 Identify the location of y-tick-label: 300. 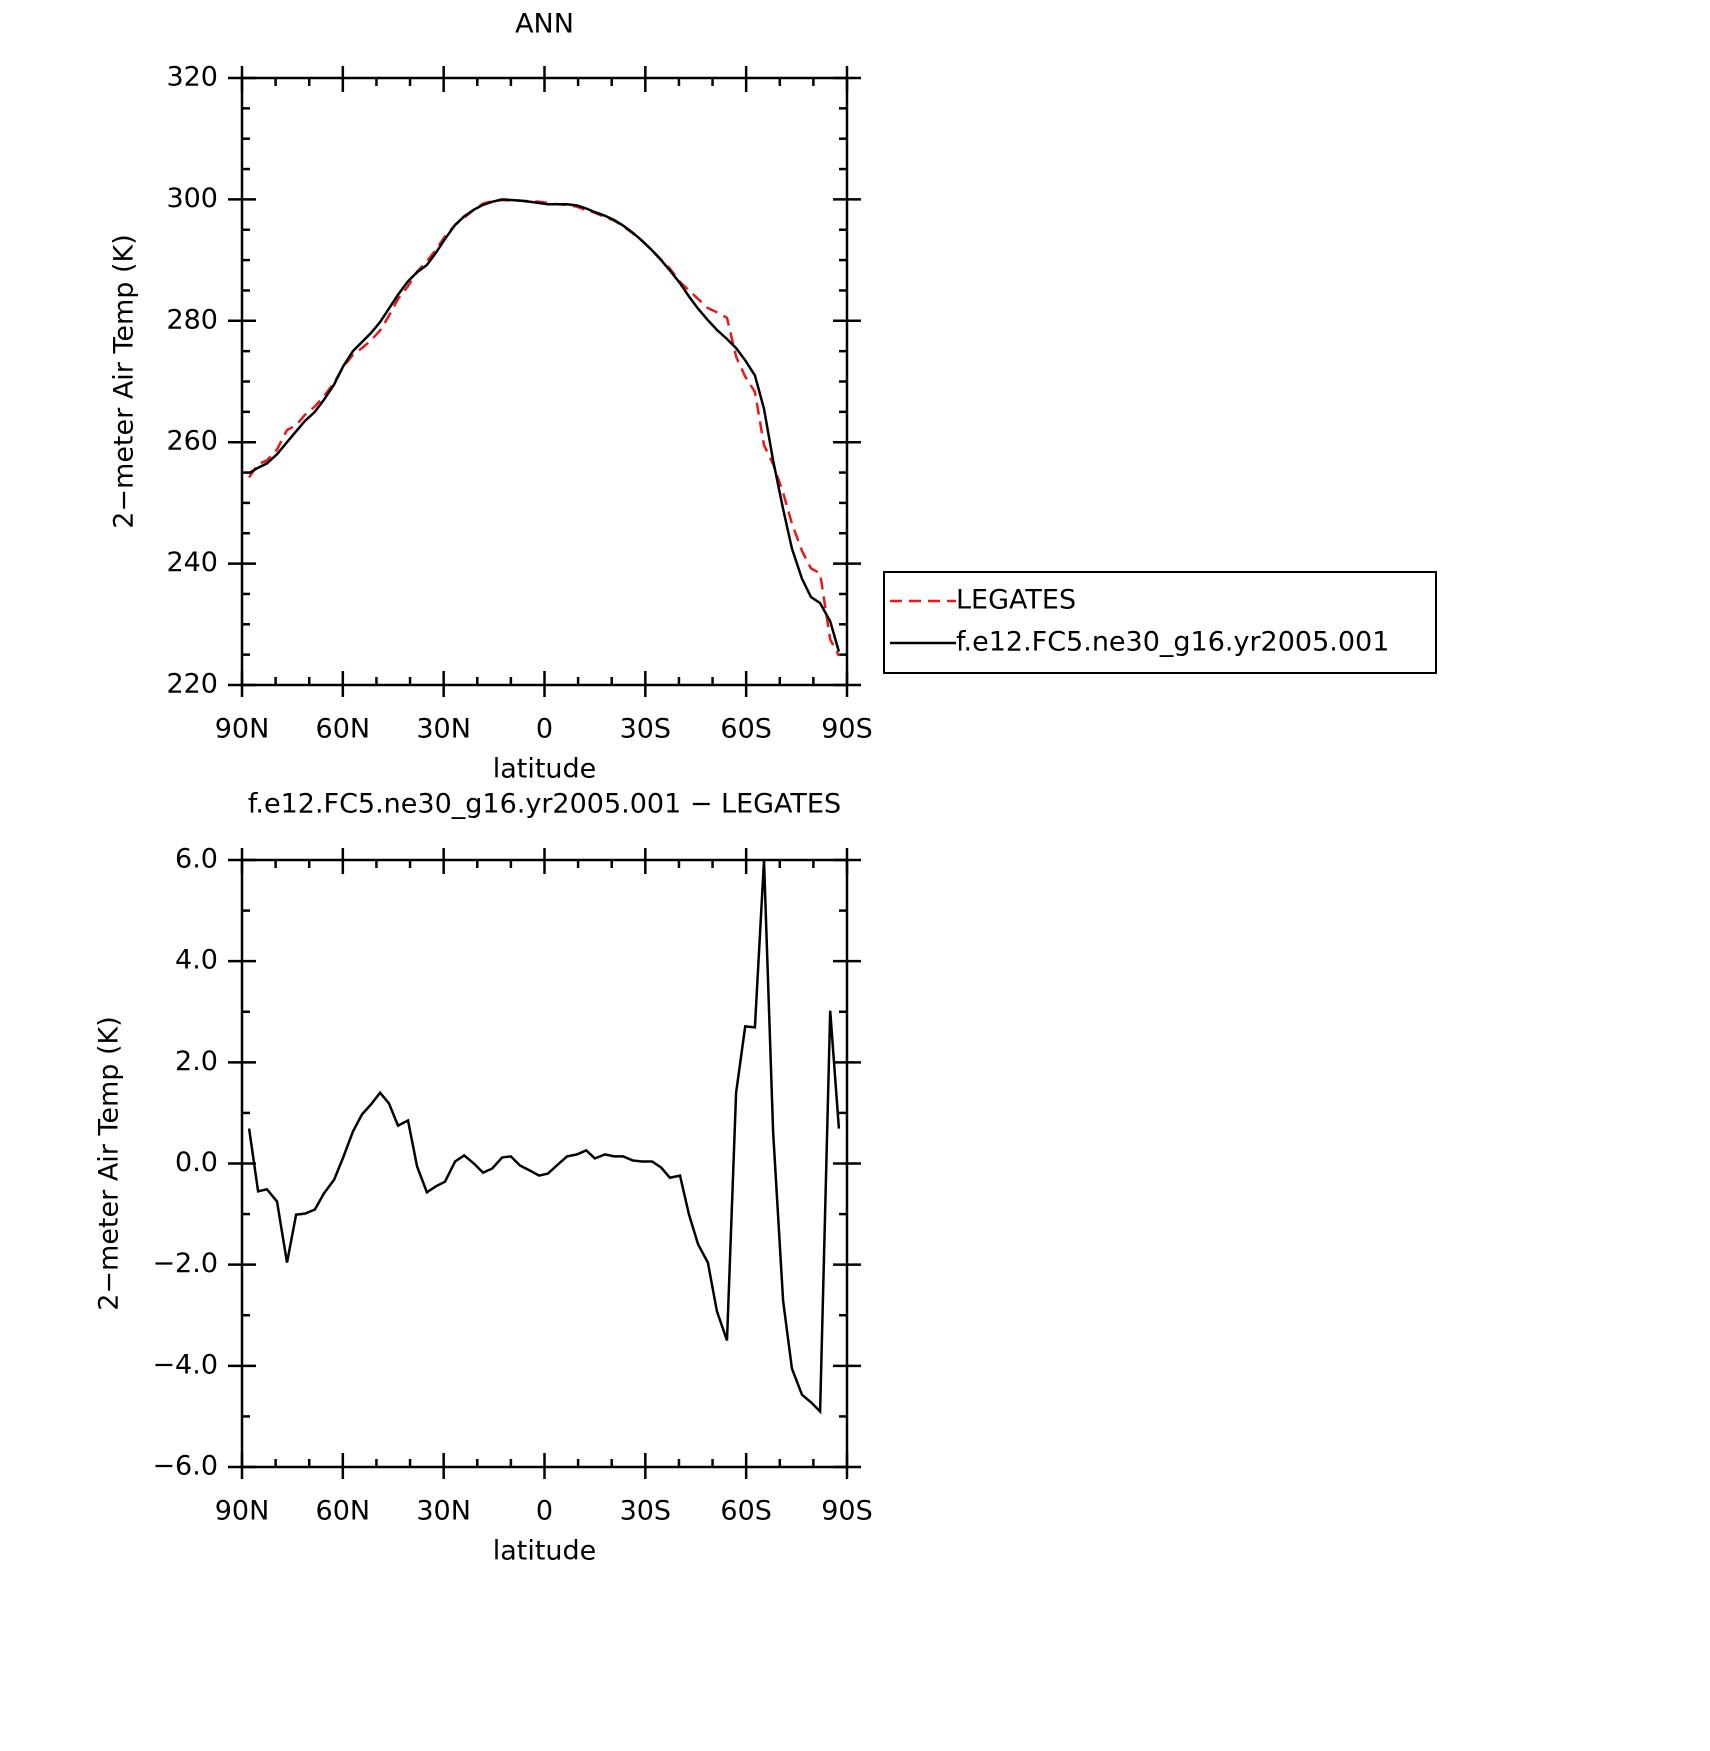
(192, 198).